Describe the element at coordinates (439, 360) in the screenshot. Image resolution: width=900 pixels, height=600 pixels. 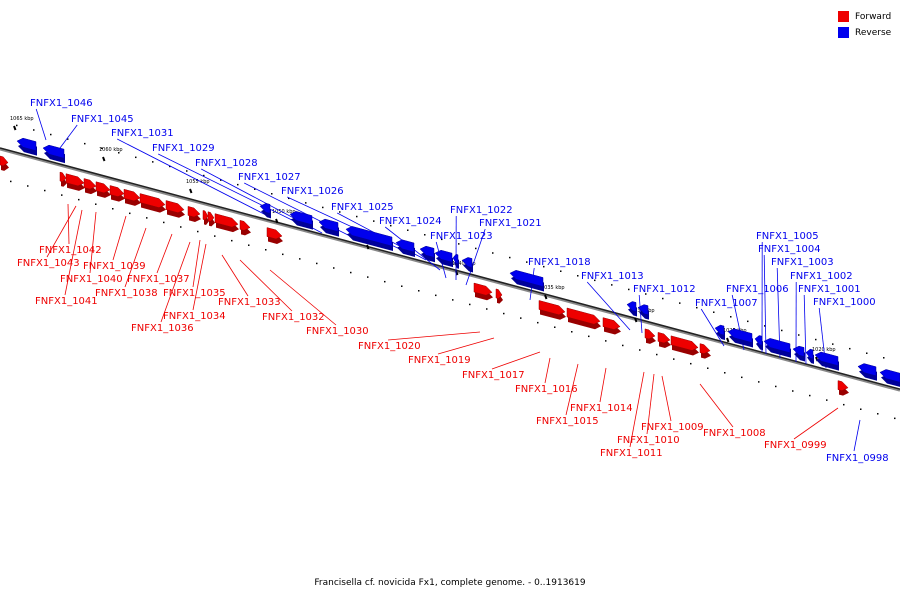
I see `gene-label: FNFX1_1019` at that location.